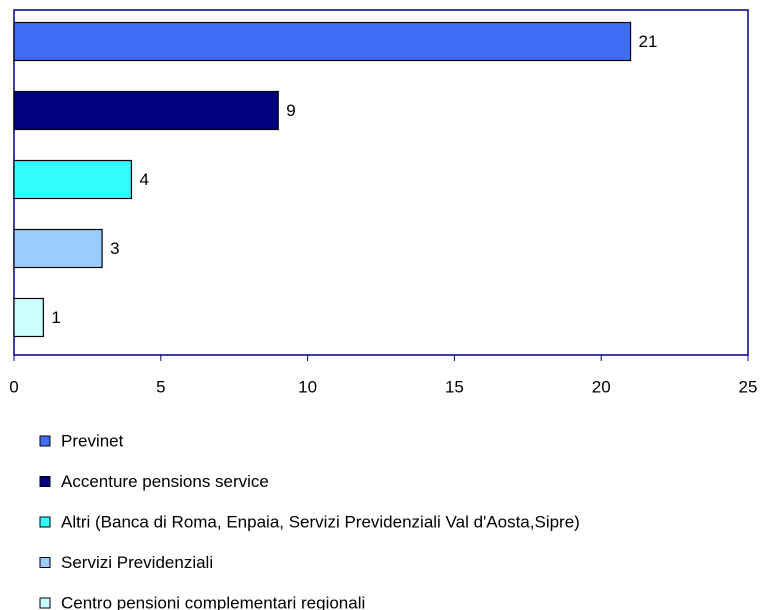 The height and width of the screenshot is (610, 763). I want to click on x-tick-label: 10, so click(307, 386).